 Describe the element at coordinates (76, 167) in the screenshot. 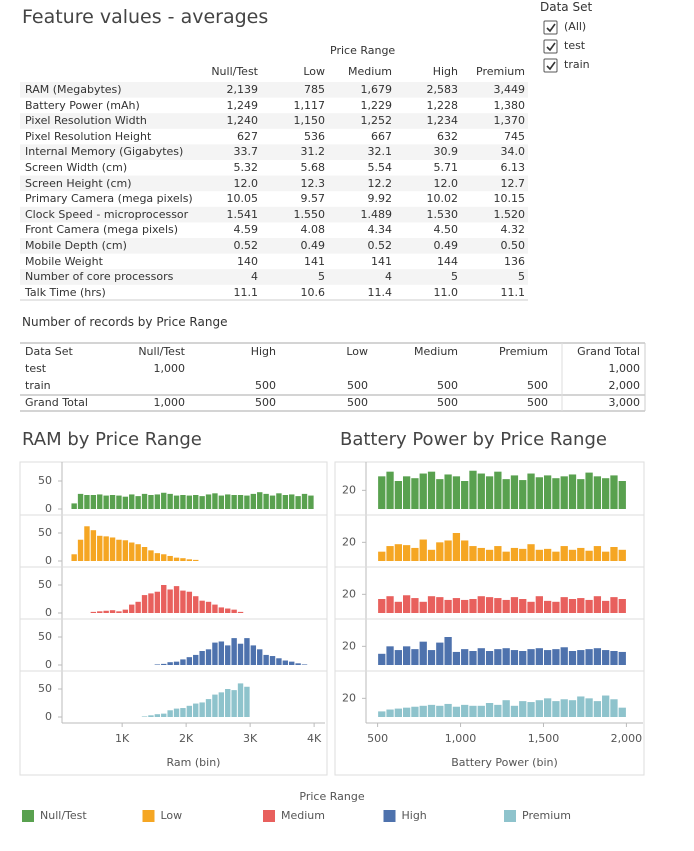

I see `row-label: Screen Width (cm)` at that location.